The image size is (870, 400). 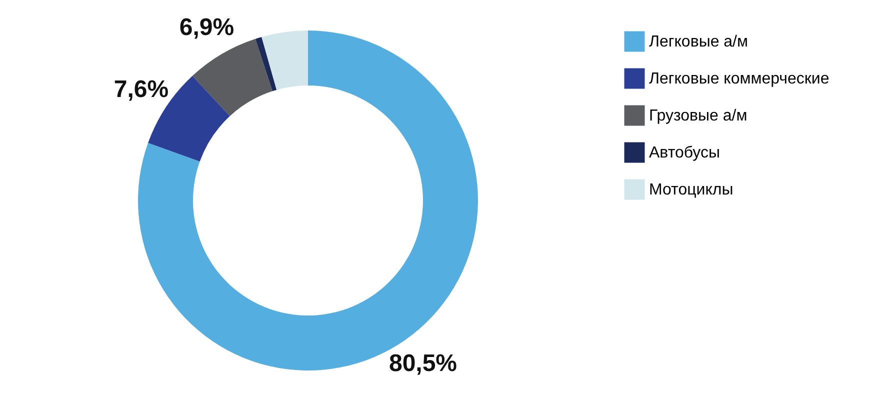 I want to click on legend-label: Грузовые а/м, so click(x=698, y=116).